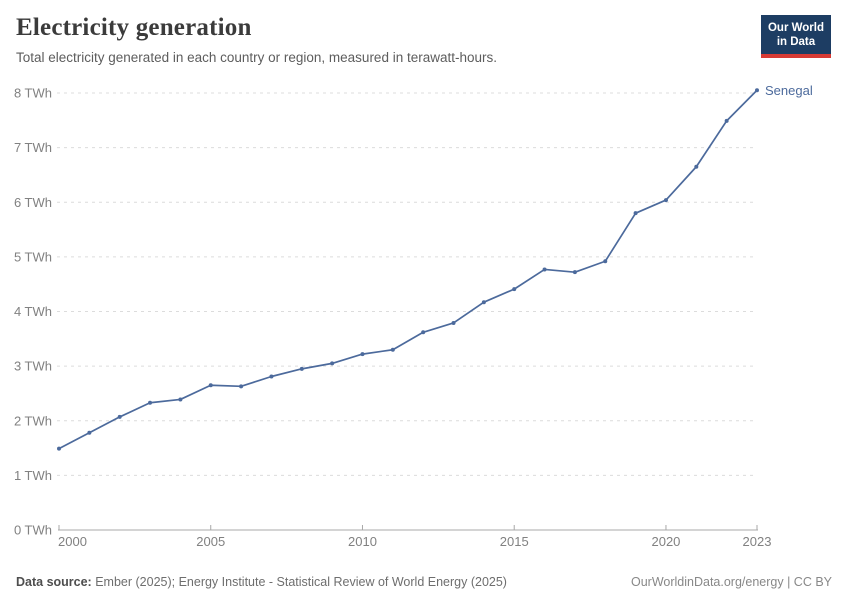  I want to click on owid-logo-line1: Our World, so click(795, 28).